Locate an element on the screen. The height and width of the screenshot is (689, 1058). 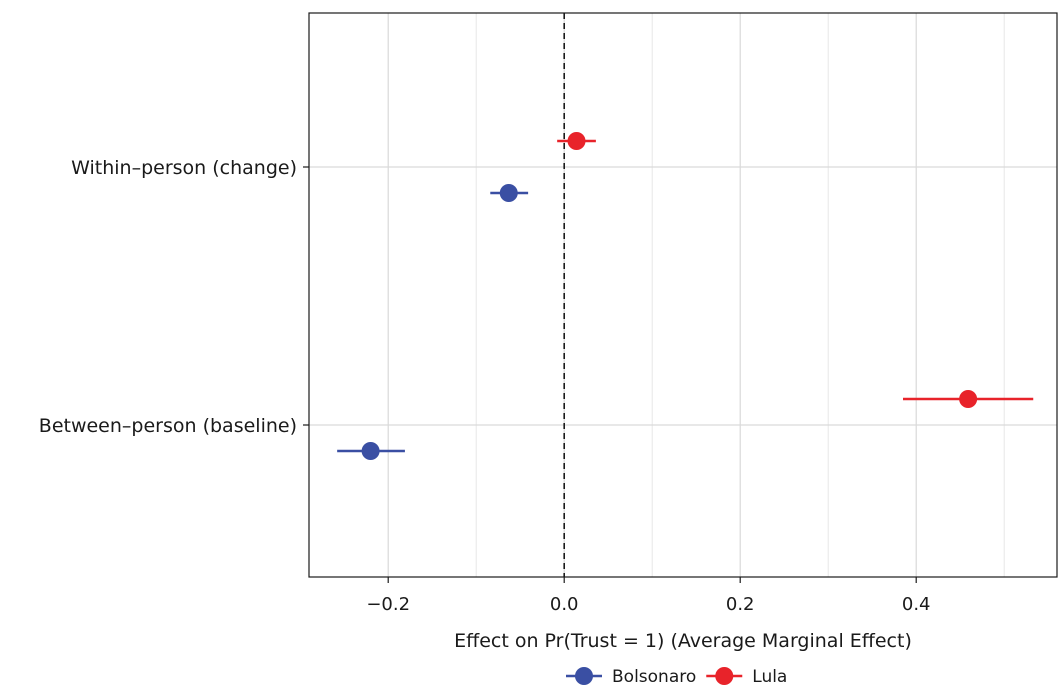
x-tick-label: −0.2 is located at coordinates (388, 604).